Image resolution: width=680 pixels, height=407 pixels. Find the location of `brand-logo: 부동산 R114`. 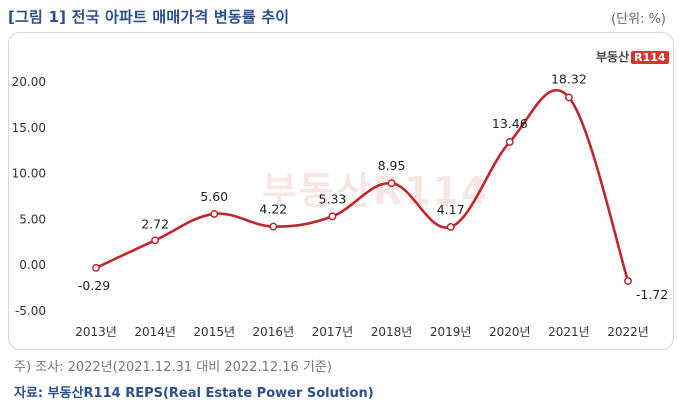

brand-logo: 부동산 R114 is located at coordinates (632, 56).